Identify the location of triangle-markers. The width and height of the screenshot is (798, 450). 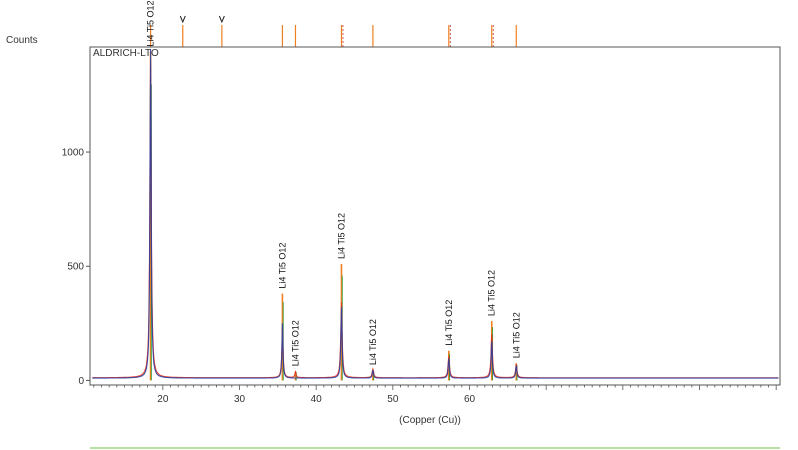
(202, 19).